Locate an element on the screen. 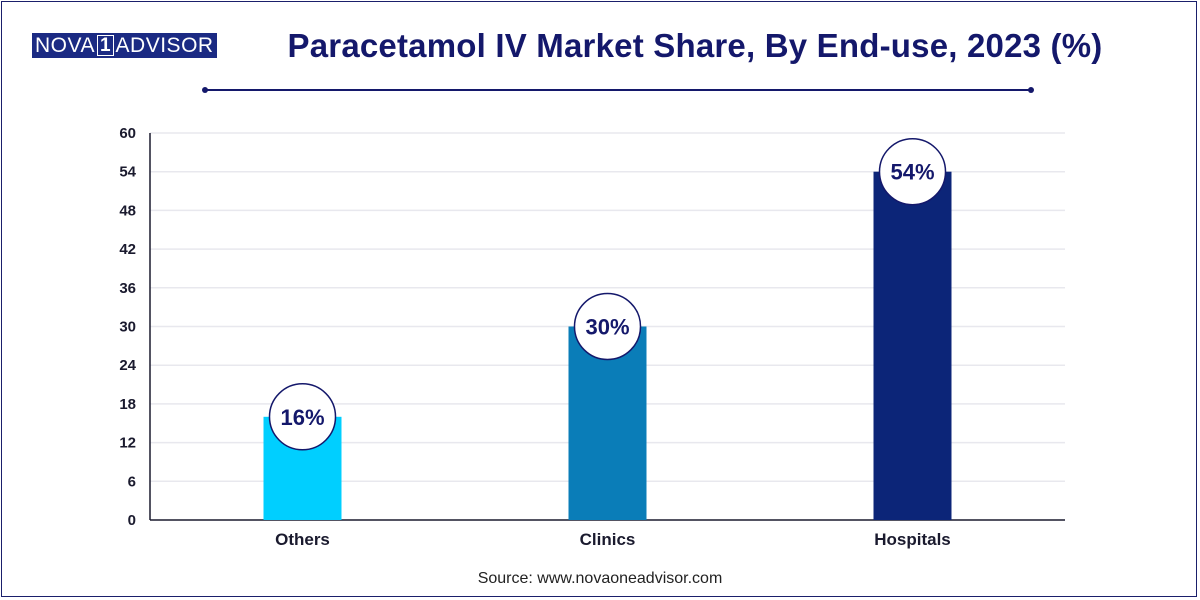  data-label: 54% is located at coordinates (912, 172).